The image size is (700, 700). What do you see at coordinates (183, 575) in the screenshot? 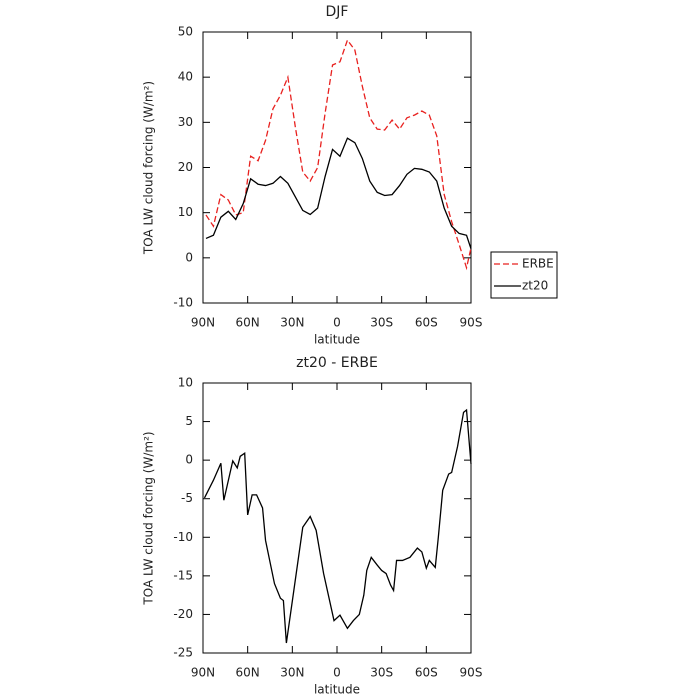
I see `y-tick-label: -15` at bounding box center [183, 575].